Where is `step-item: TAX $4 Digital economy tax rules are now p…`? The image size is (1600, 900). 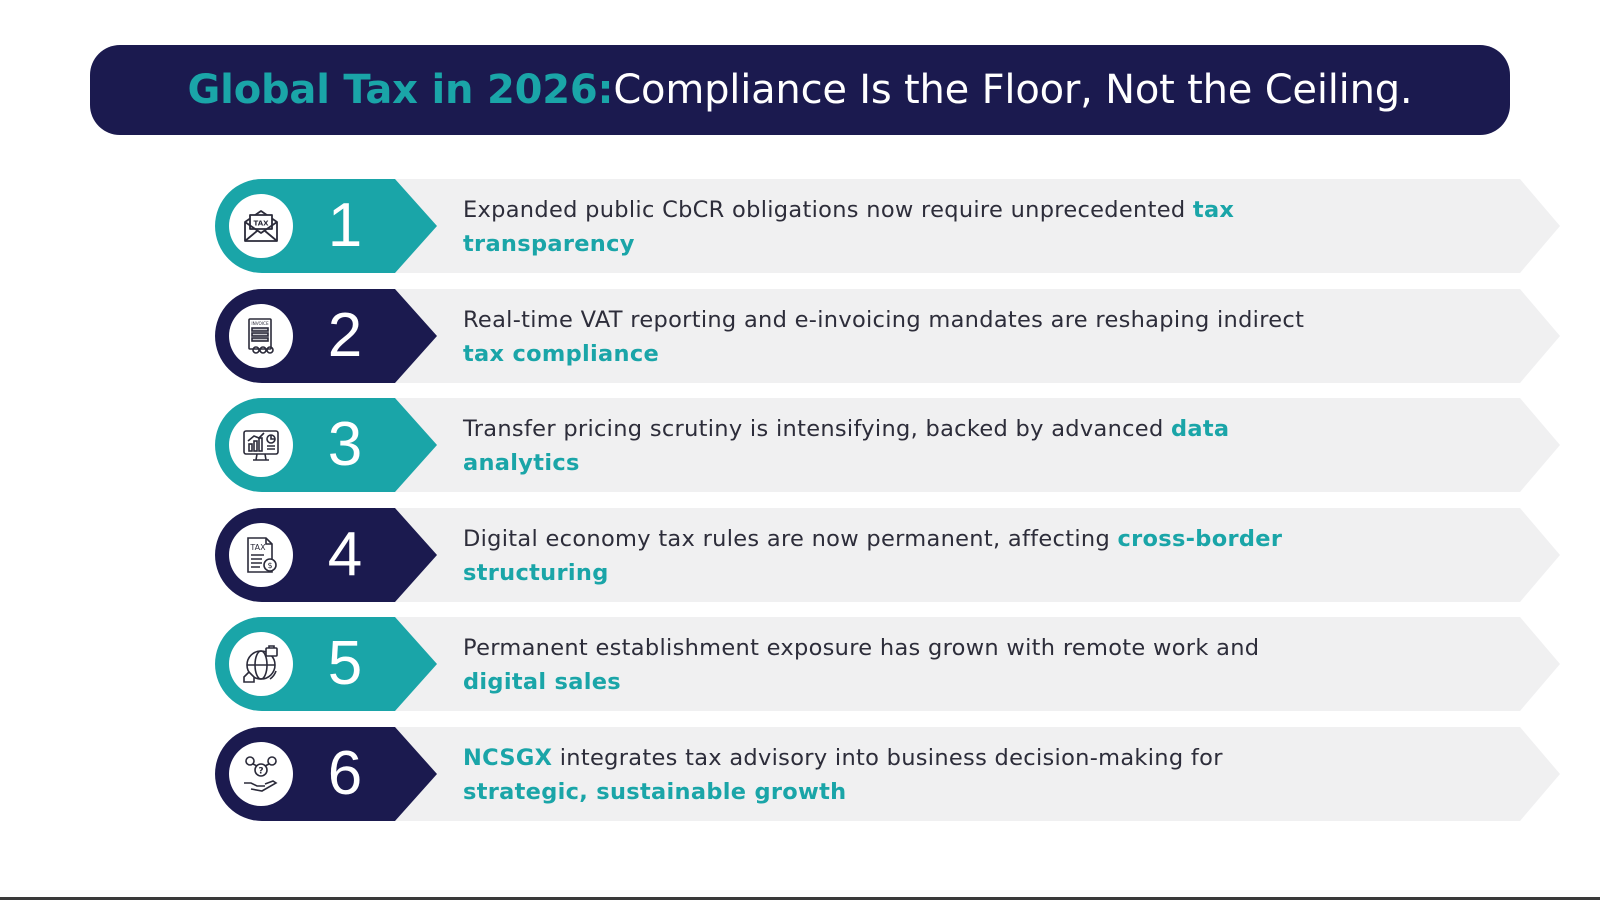
step-item: TAX $4 Digital economy tax rules are now p… is located at coordinates (887, 555).